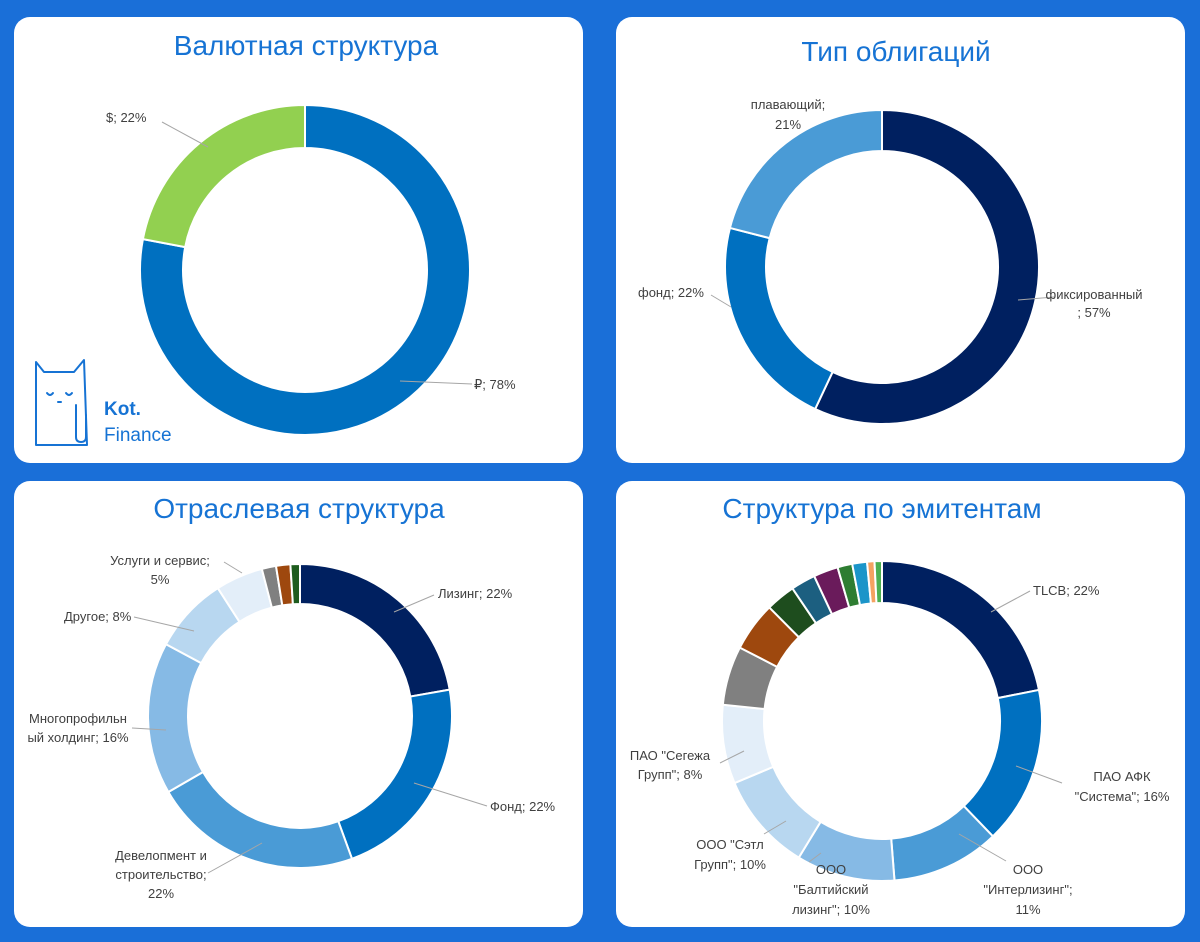 The image size is (1200, 942). Describe the element at coordinates (78, 718) in the screenshot. I see `slice-label-holding-line1: Многопрофильн` at that location.